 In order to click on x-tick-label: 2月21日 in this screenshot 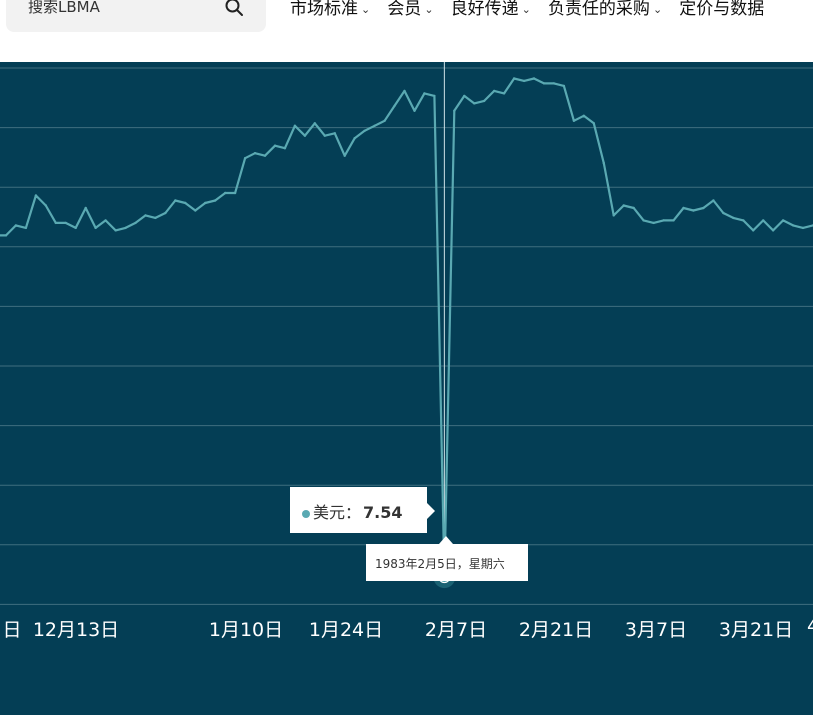, I will do `click(556, 630)`.